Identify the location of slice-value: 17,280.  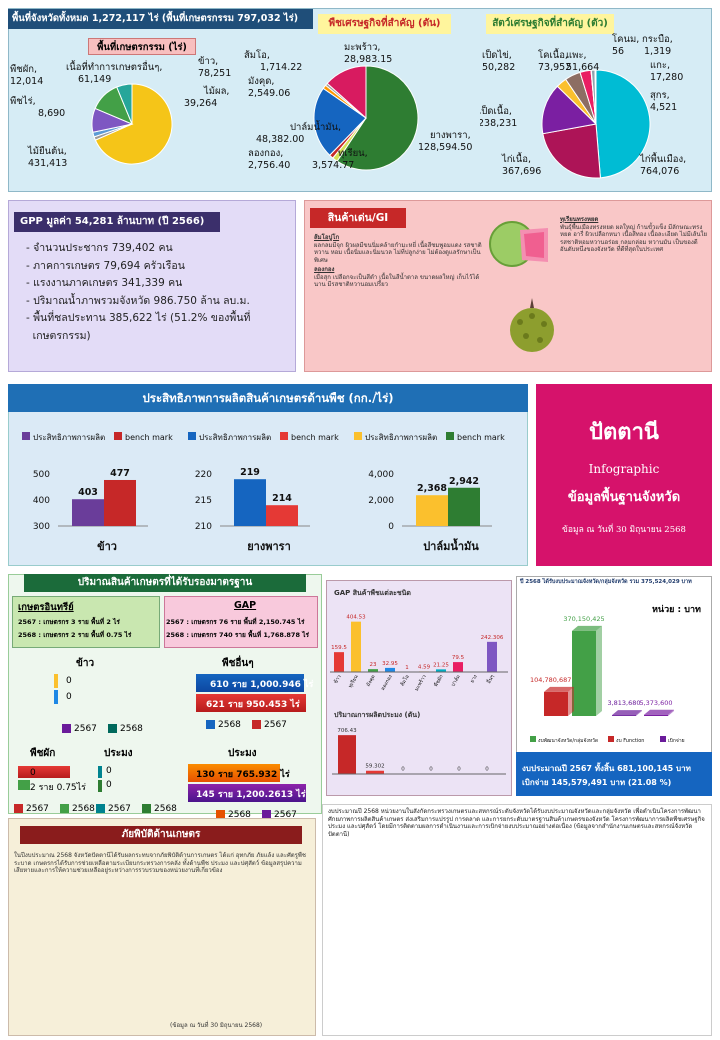
(666, 77).